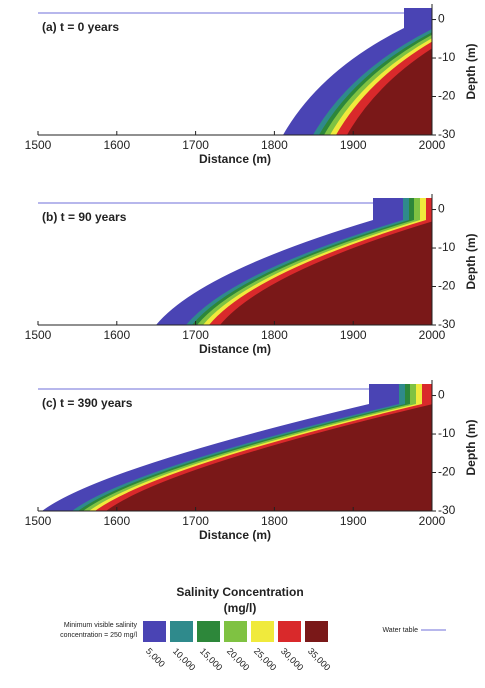 This screenshot has width=485, height=688. What do you see at coordinates (98, 635) in the screenshot?
I see `legend-note: concentration = 250 mg/l` at bounding box center [98, 635].